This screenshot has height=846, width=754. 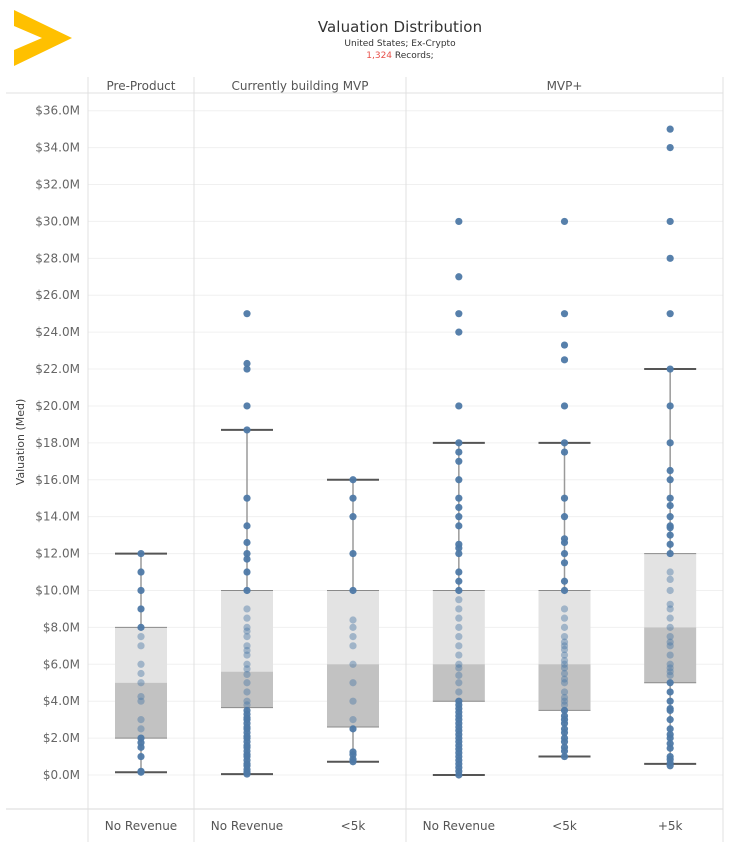 What do you see at coordinates (379, 56) in the screenshot?
I see `records-count: 1,324` at bounding box center [379, 56].